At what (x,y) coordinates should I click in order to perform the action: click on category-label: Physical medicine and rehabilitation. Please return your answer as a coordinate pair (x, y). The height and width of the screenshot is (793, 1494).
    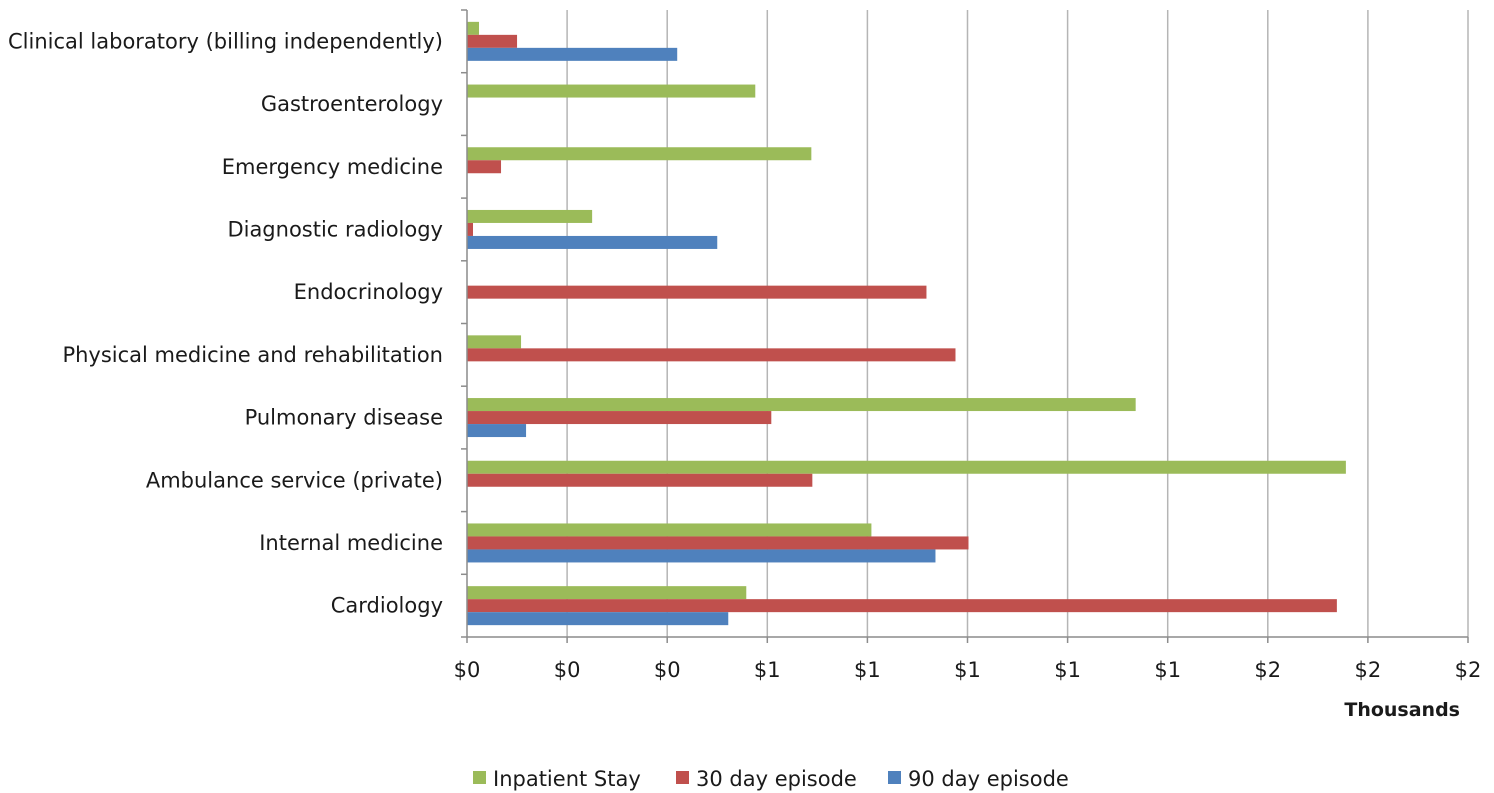
    Looking at the image, I should click on (252, 355).